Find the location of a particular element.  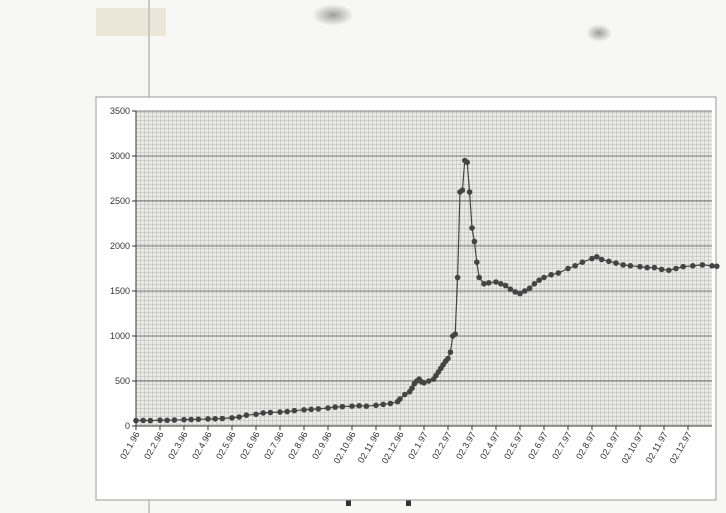

y-tick-label: 3000 is located at coordinates (120, 156).